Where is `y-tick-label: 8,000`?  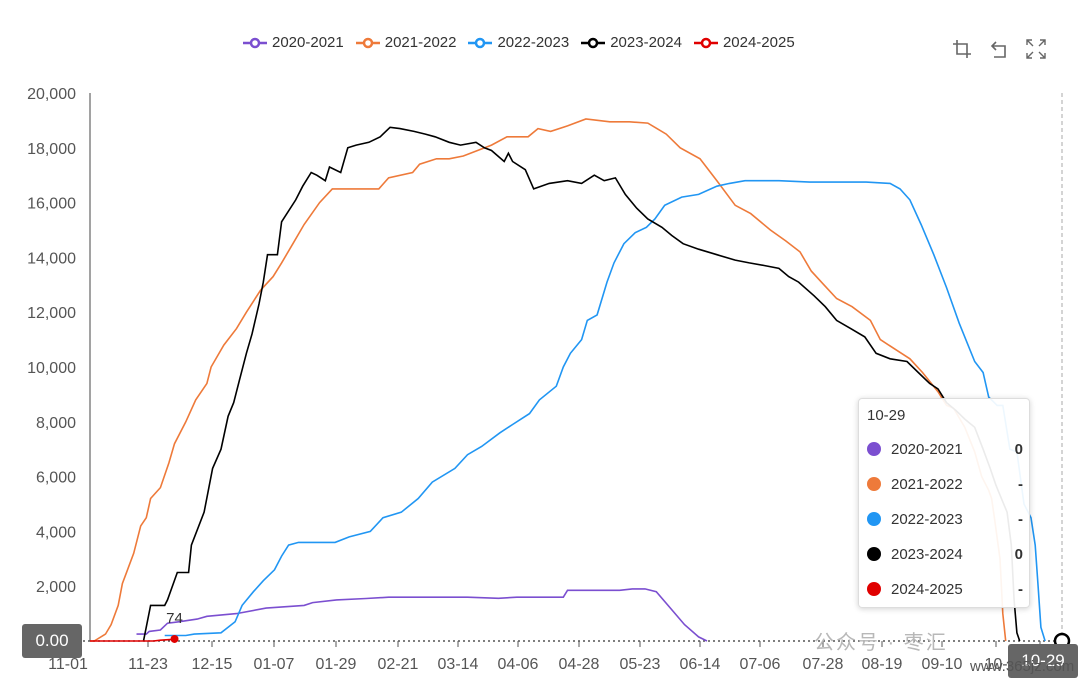 y-tick-label: 8,000 is located at coordinates (56, 423).